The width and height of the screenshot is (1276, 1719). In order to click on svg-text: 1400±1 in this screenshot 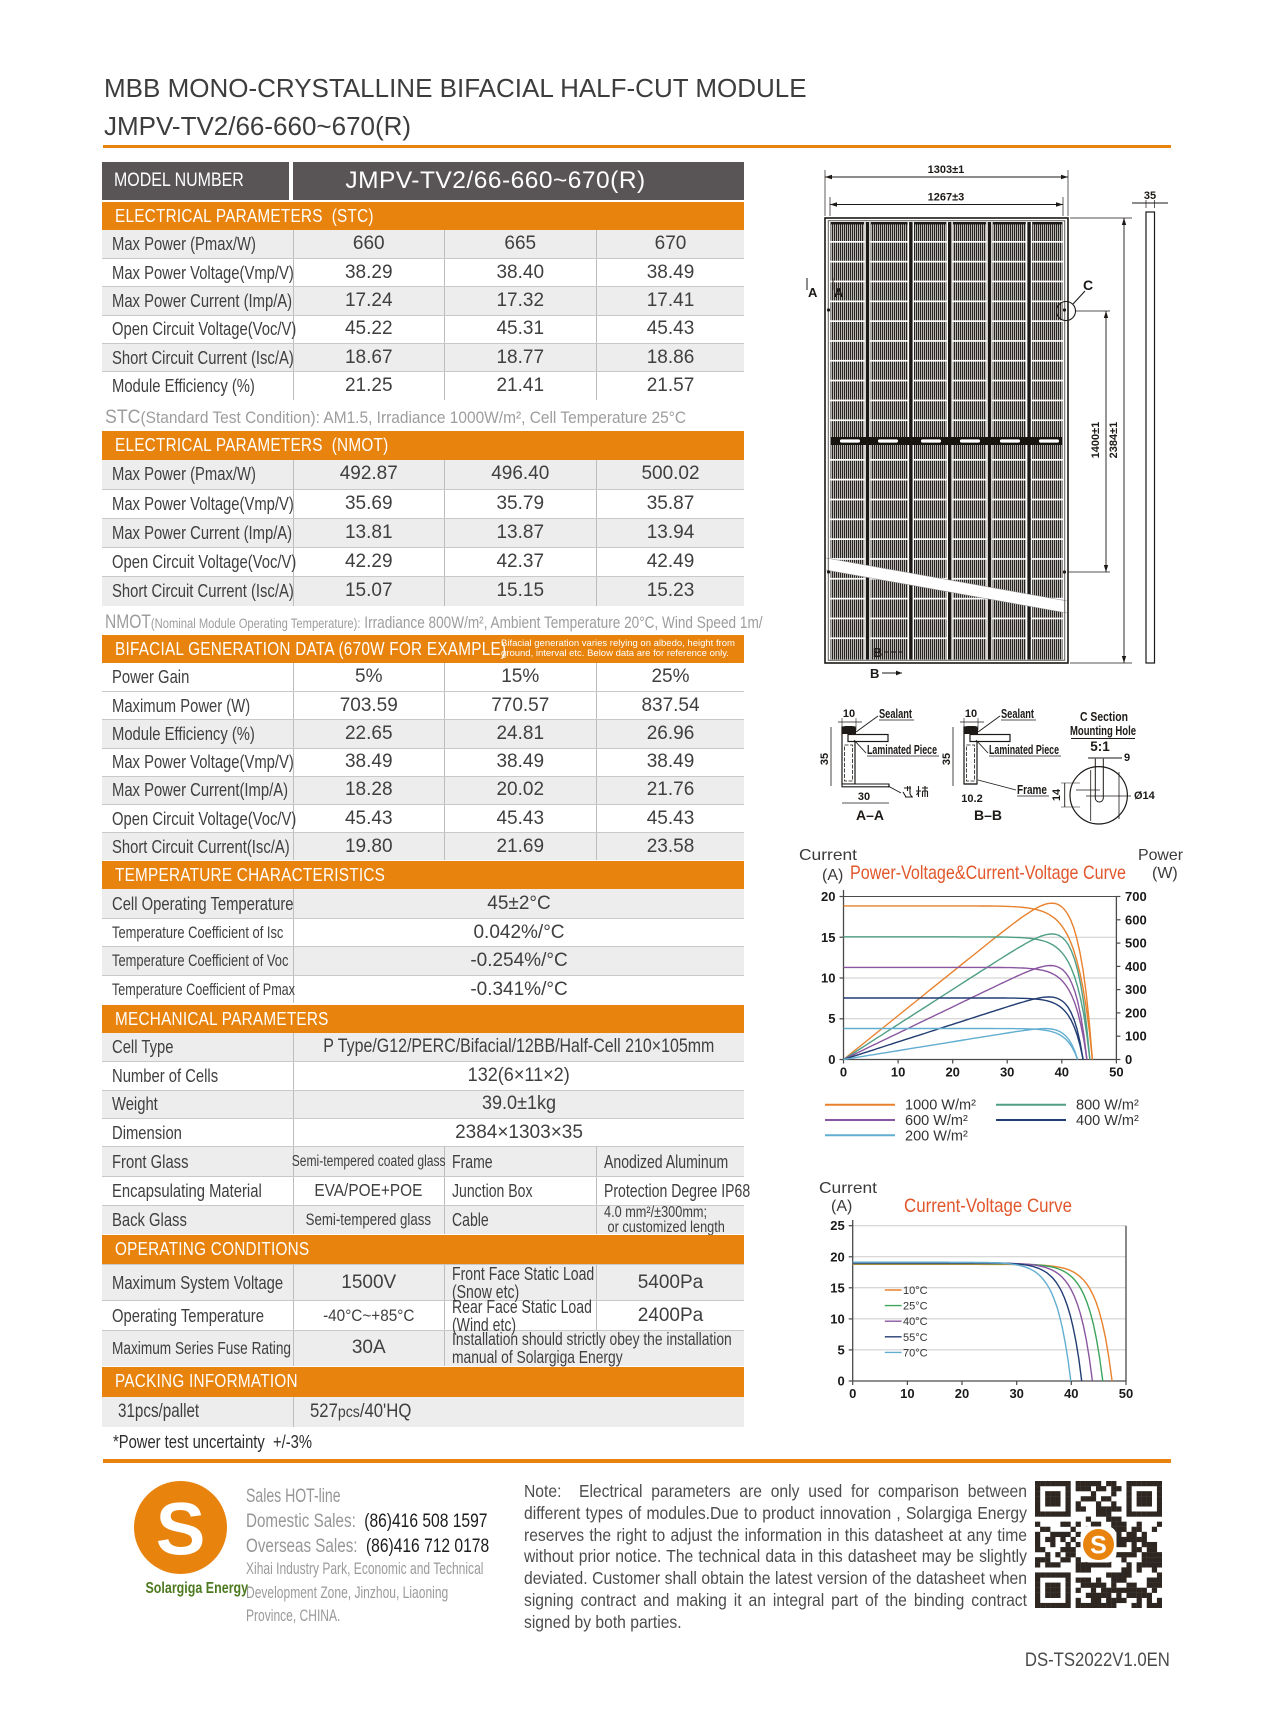, I will do `click(1096, 440)`.